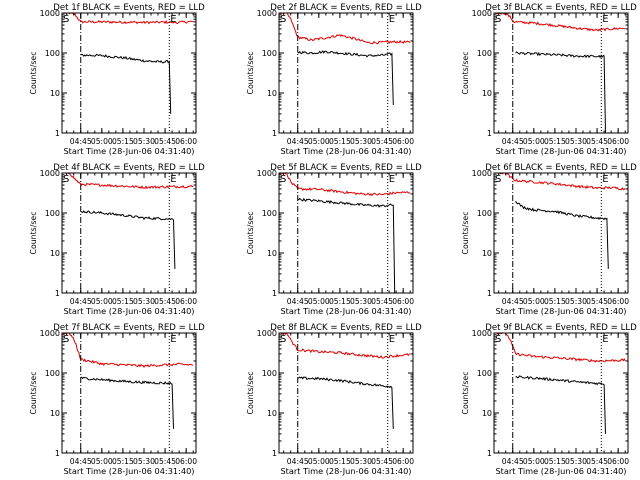 The height and width of the screenshot is (480, 640). Describe the element at coordinates (129, 168) in the screenshot. I see `chart-title: Det 4f BLACK = Events, RED = LLD` at that location.